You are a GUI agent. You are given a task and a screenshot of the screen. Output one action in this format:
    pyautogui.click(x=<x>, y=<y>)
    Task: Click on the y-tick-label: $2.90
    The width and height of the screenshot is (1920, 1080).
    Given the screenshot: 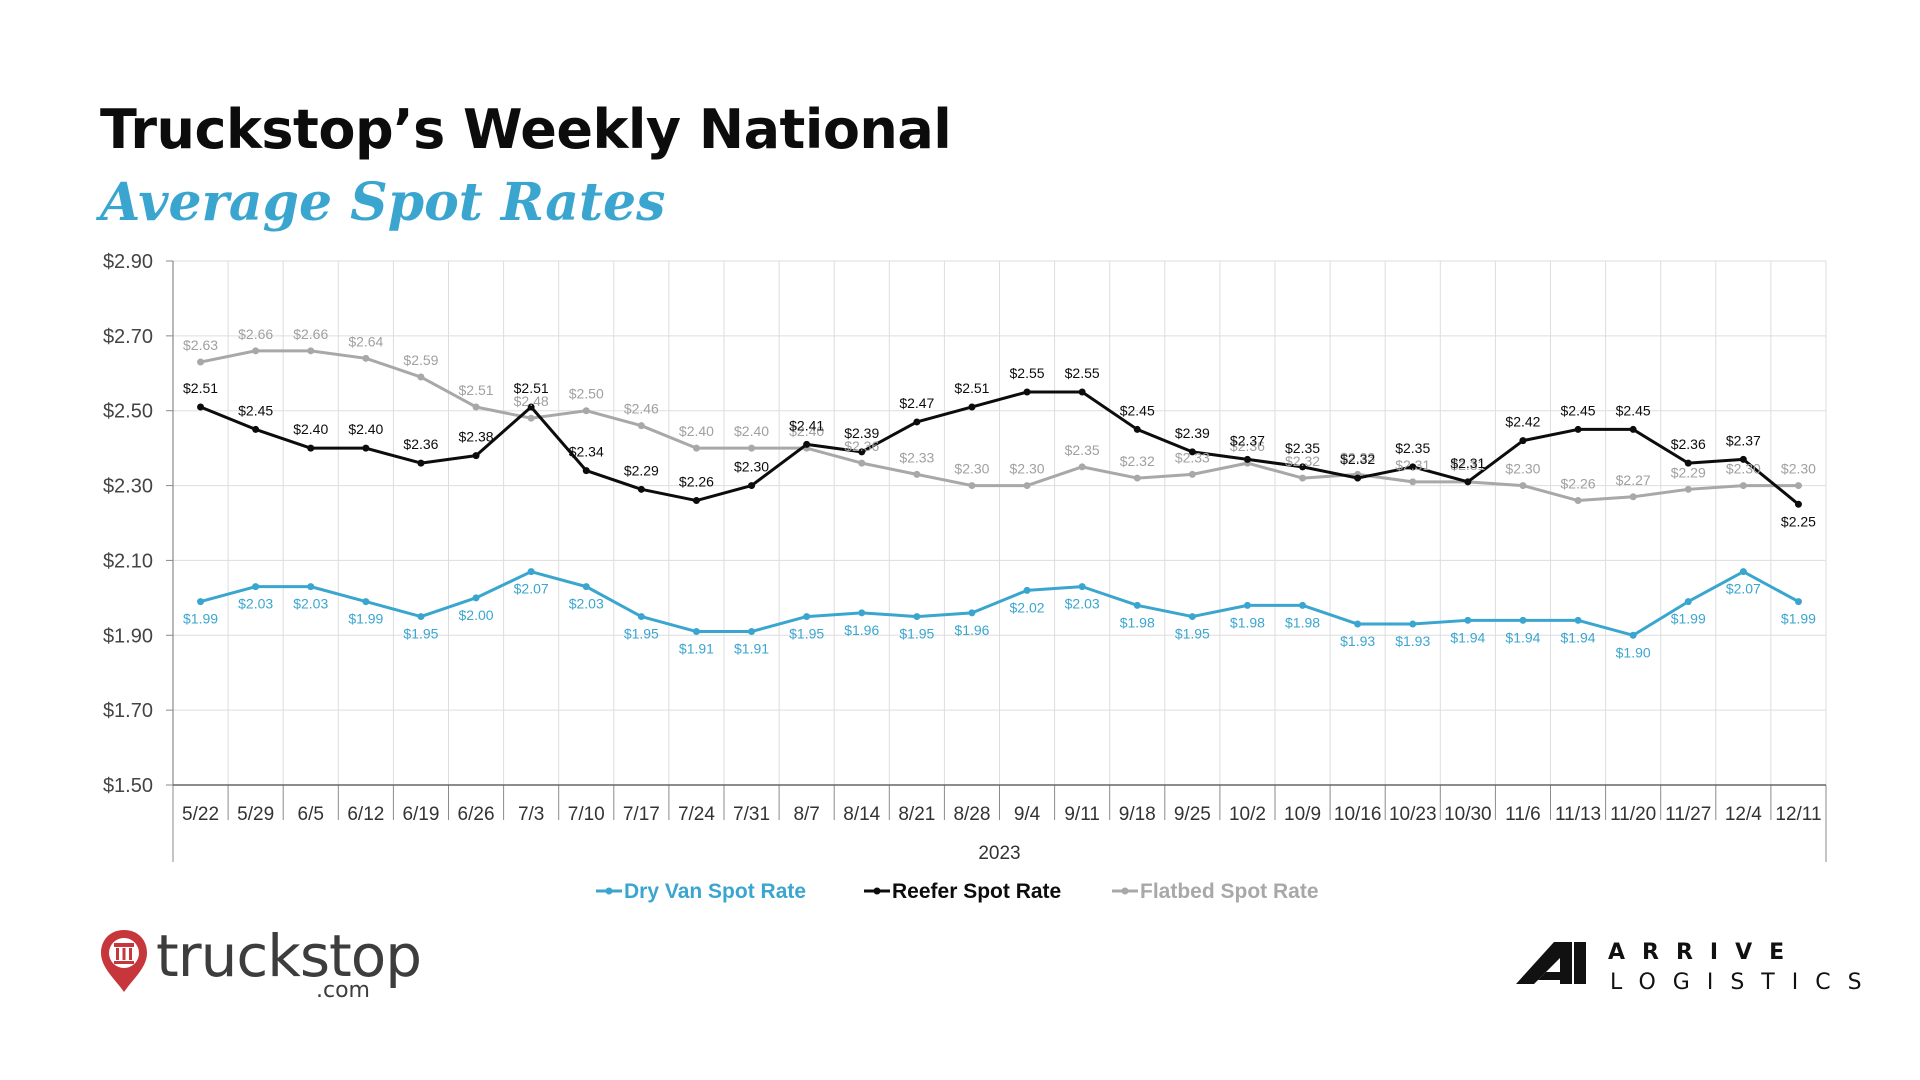 What is the action you would take?
    pyautogui.click(x=128, y=262)
    